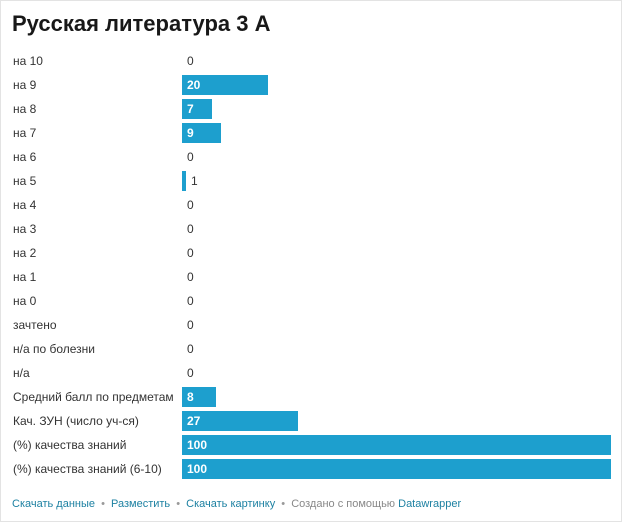 This screenshot has height=522, width=622. What do you see at coordinates (194, 181) in the screenshot?
I see `value-label: 1` at bounding box center [194, 181].